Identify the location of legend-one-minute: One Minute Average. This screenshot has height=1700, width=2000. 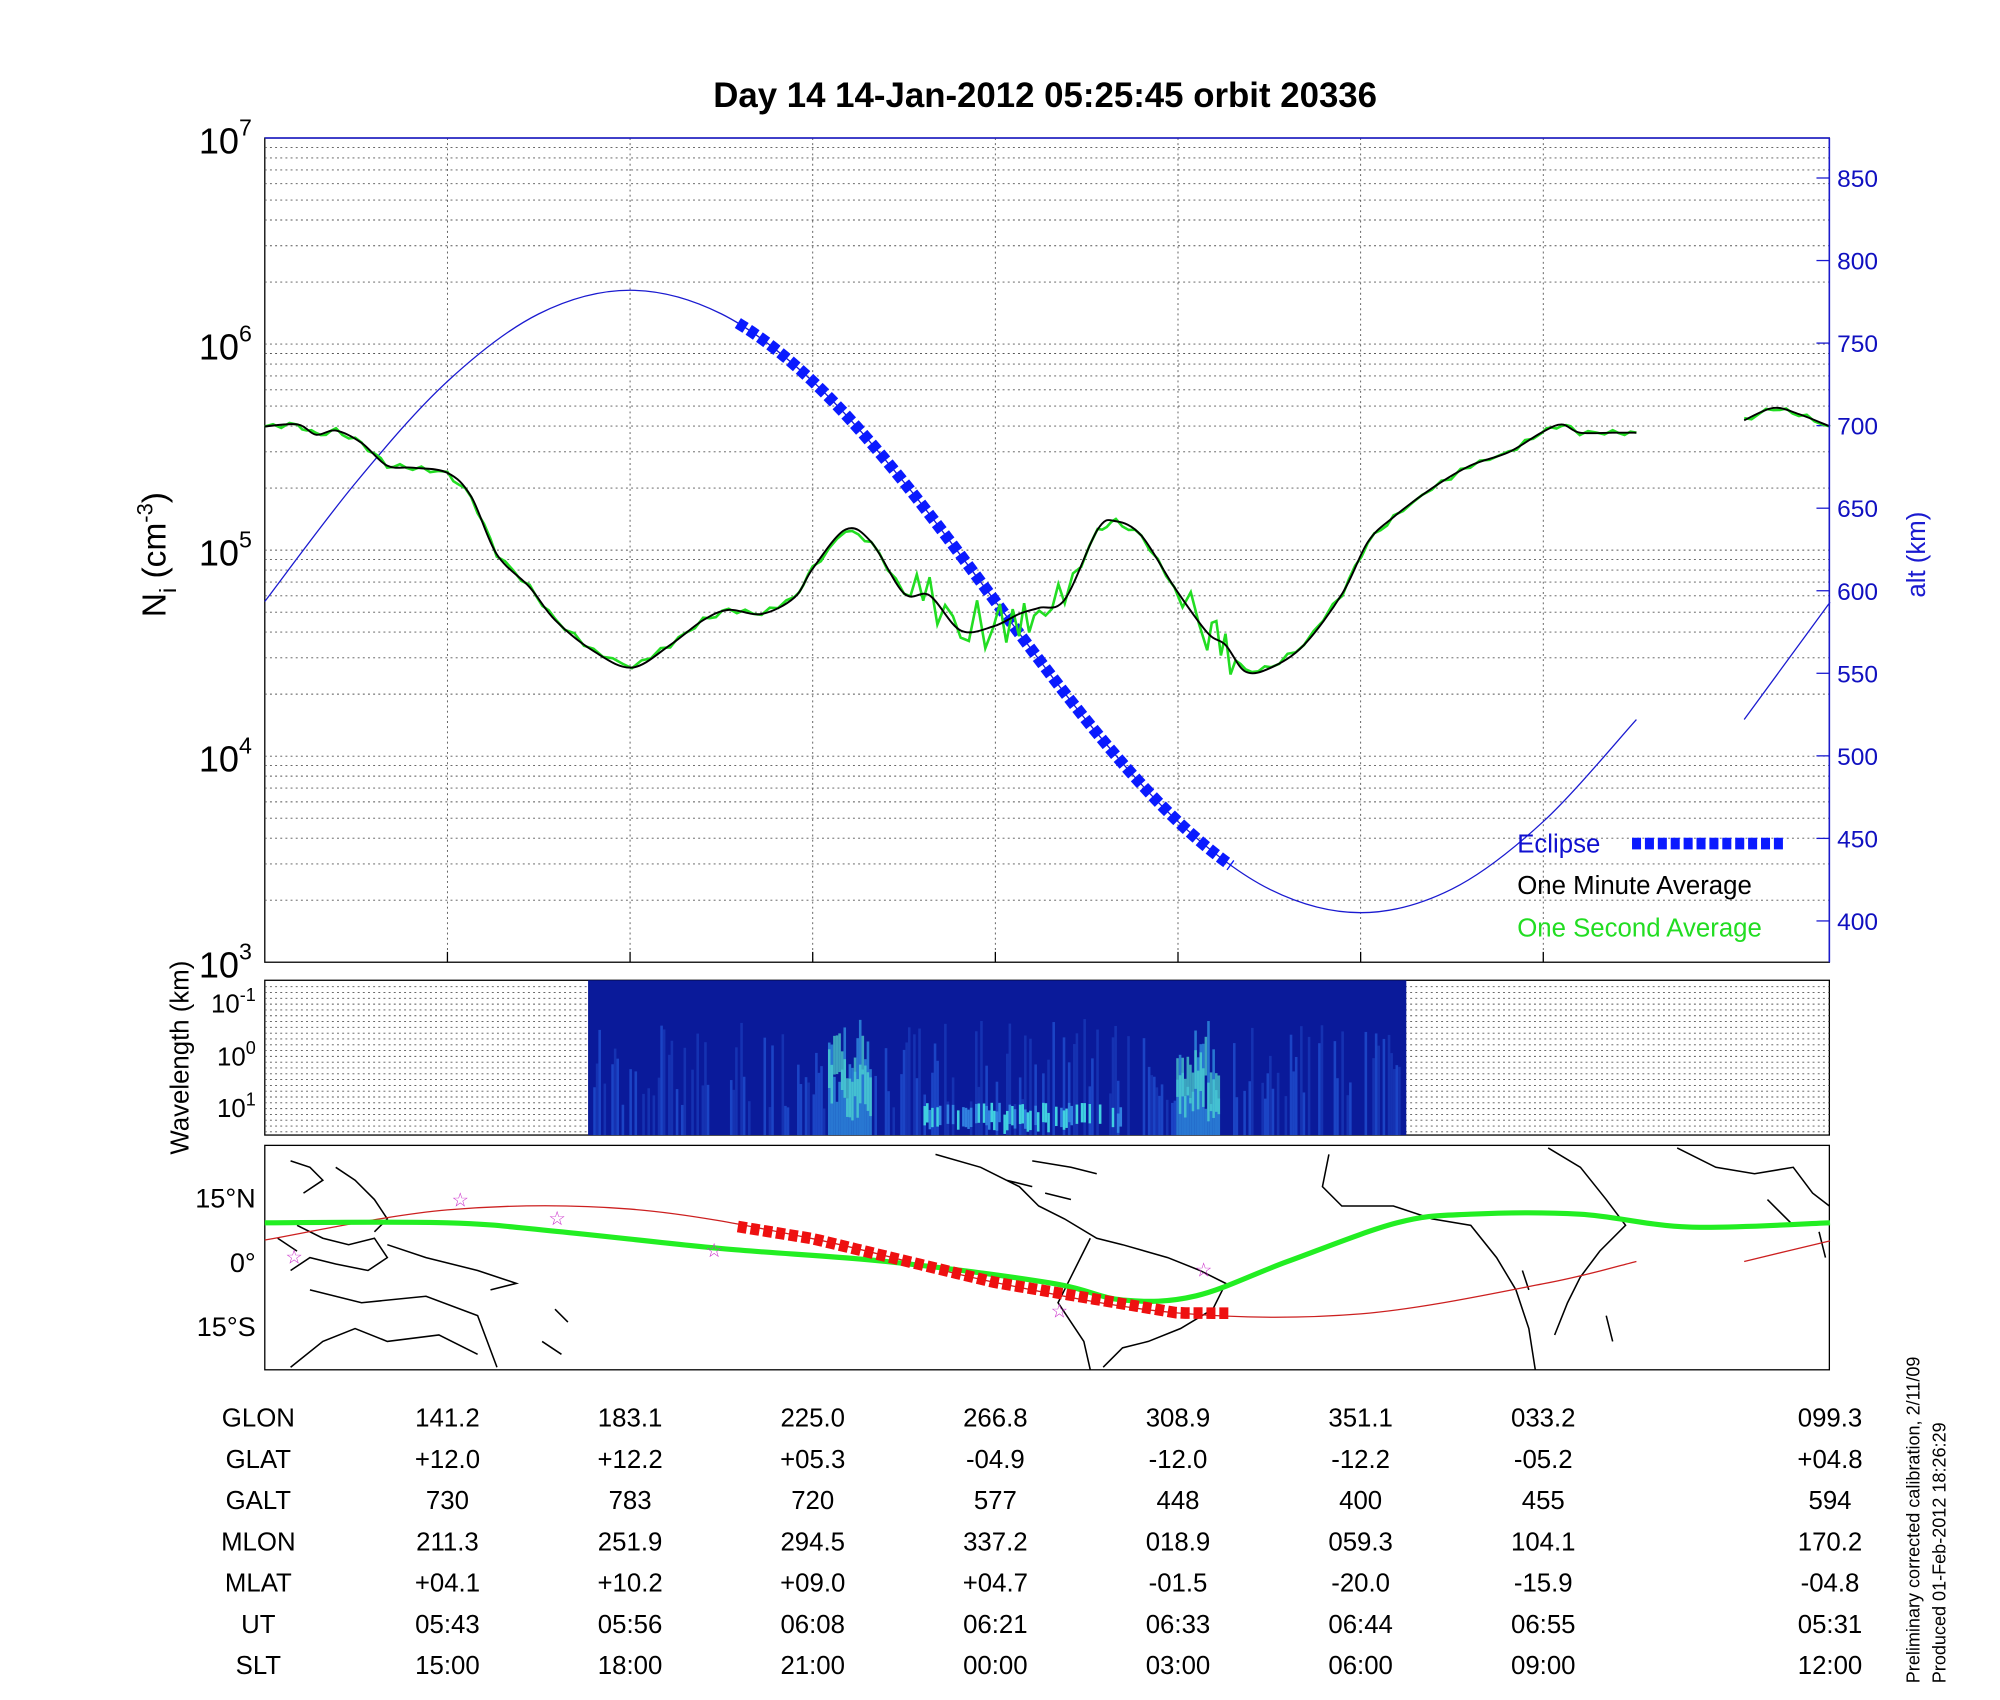
(1634, 886).